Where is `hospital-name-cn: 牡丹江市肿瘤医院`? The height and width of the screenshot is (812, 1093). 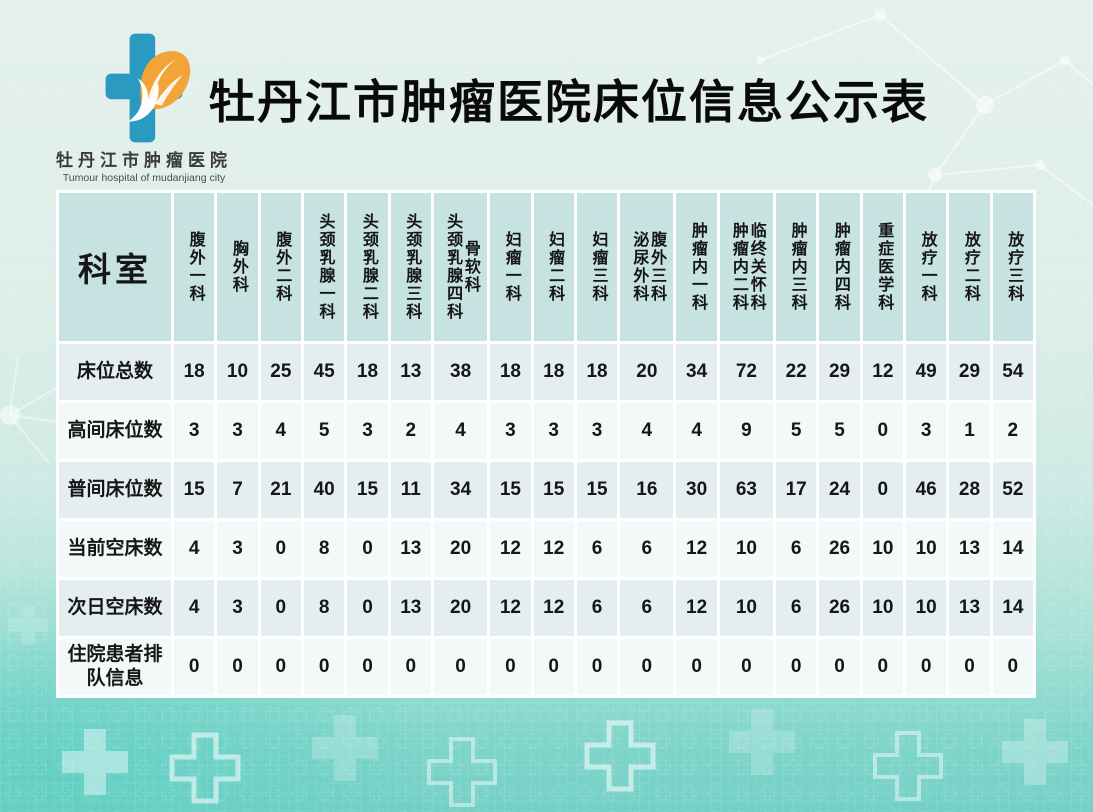
hospital-name-cn: 牡丹江市肿瘤医院 is located at coordinates (144, 160).